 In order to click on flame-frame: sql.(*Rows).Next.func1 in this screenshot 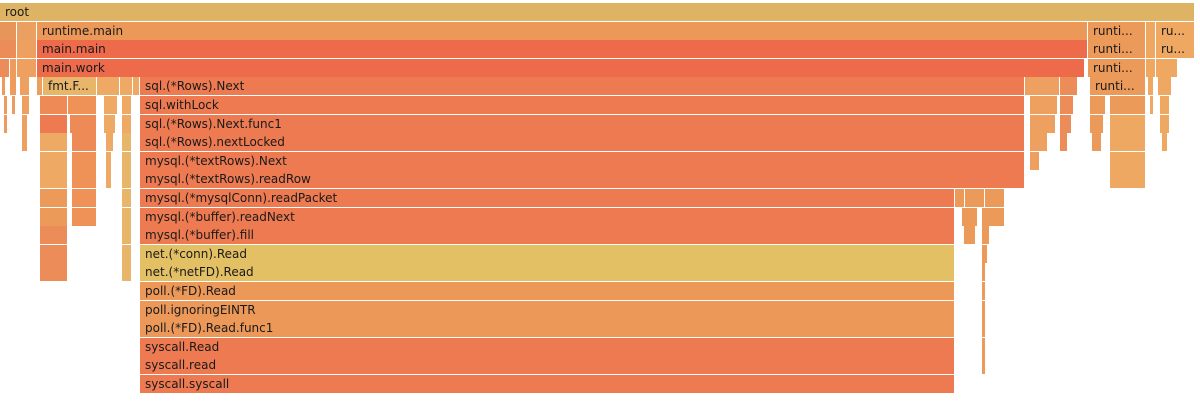, I will do `click(582, 123)`.